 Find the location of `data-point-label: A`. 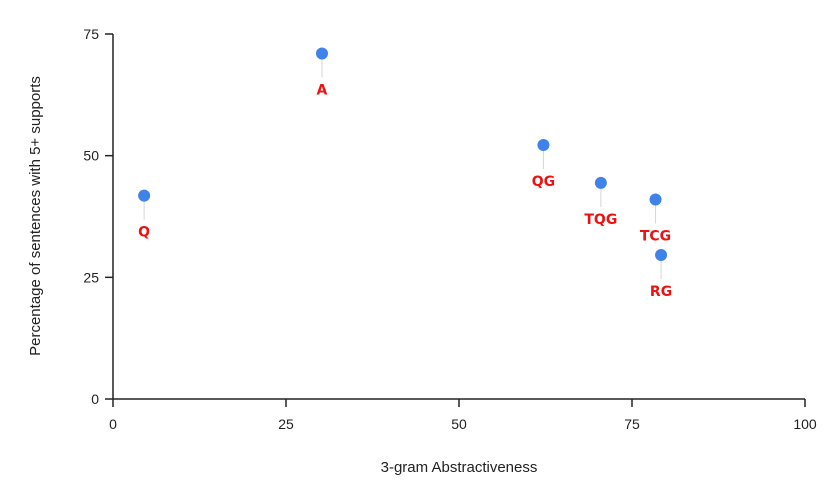

data-point-label: A is located at coordinates (322, 90).